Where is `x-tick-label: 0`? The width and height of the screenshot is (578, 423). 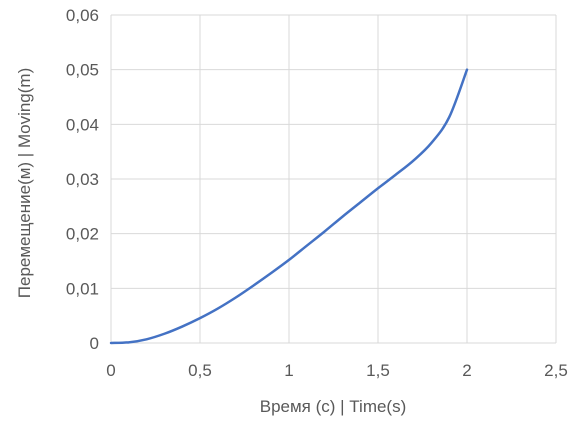
x-tick-label: 0 is located at coordinates (110, 370).